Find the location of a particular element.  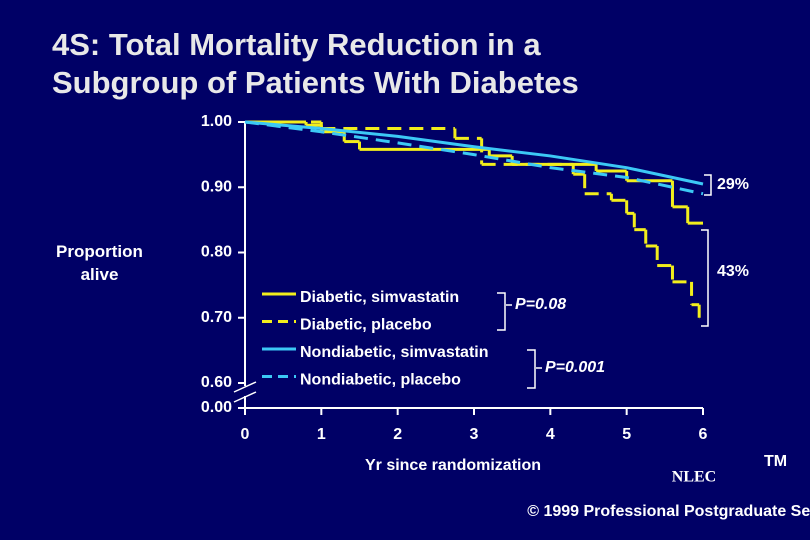

x-axis-label: Yr since randomization is located at coordinates (453, 465).